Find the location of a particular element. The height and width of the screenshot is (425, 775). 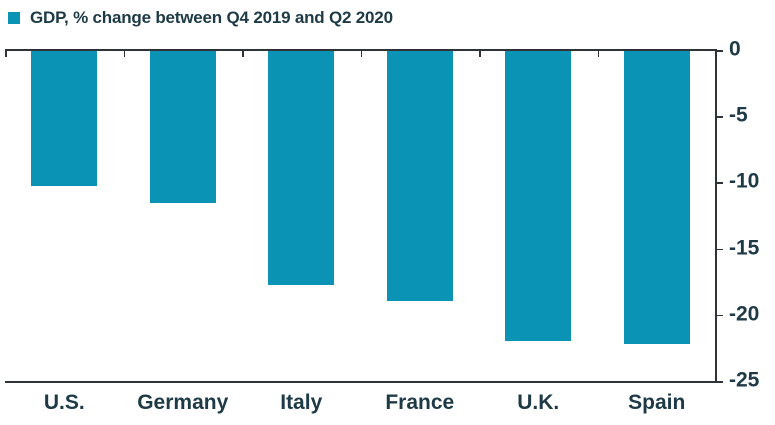

y-axis-label: -10 is located at coordinates (744, 181).